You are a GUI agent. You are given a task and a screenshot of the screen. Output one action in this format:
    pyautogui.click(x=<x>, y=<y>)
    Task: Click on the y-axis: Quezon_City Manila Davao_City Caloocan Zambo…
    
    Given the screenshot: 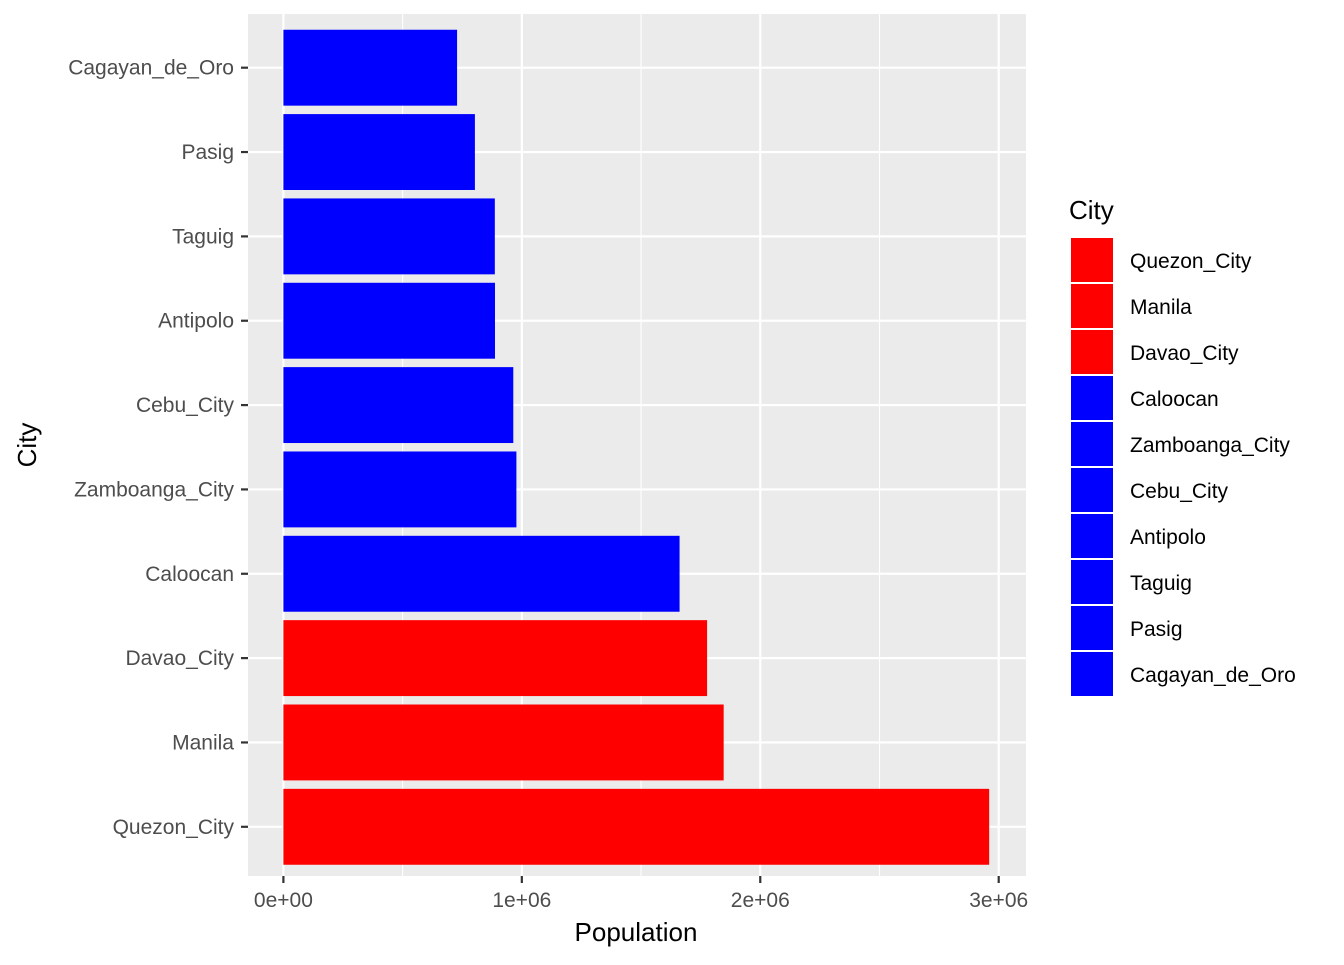 What is the action you would take?
    pyautogui.click(x=158, y=448)
    